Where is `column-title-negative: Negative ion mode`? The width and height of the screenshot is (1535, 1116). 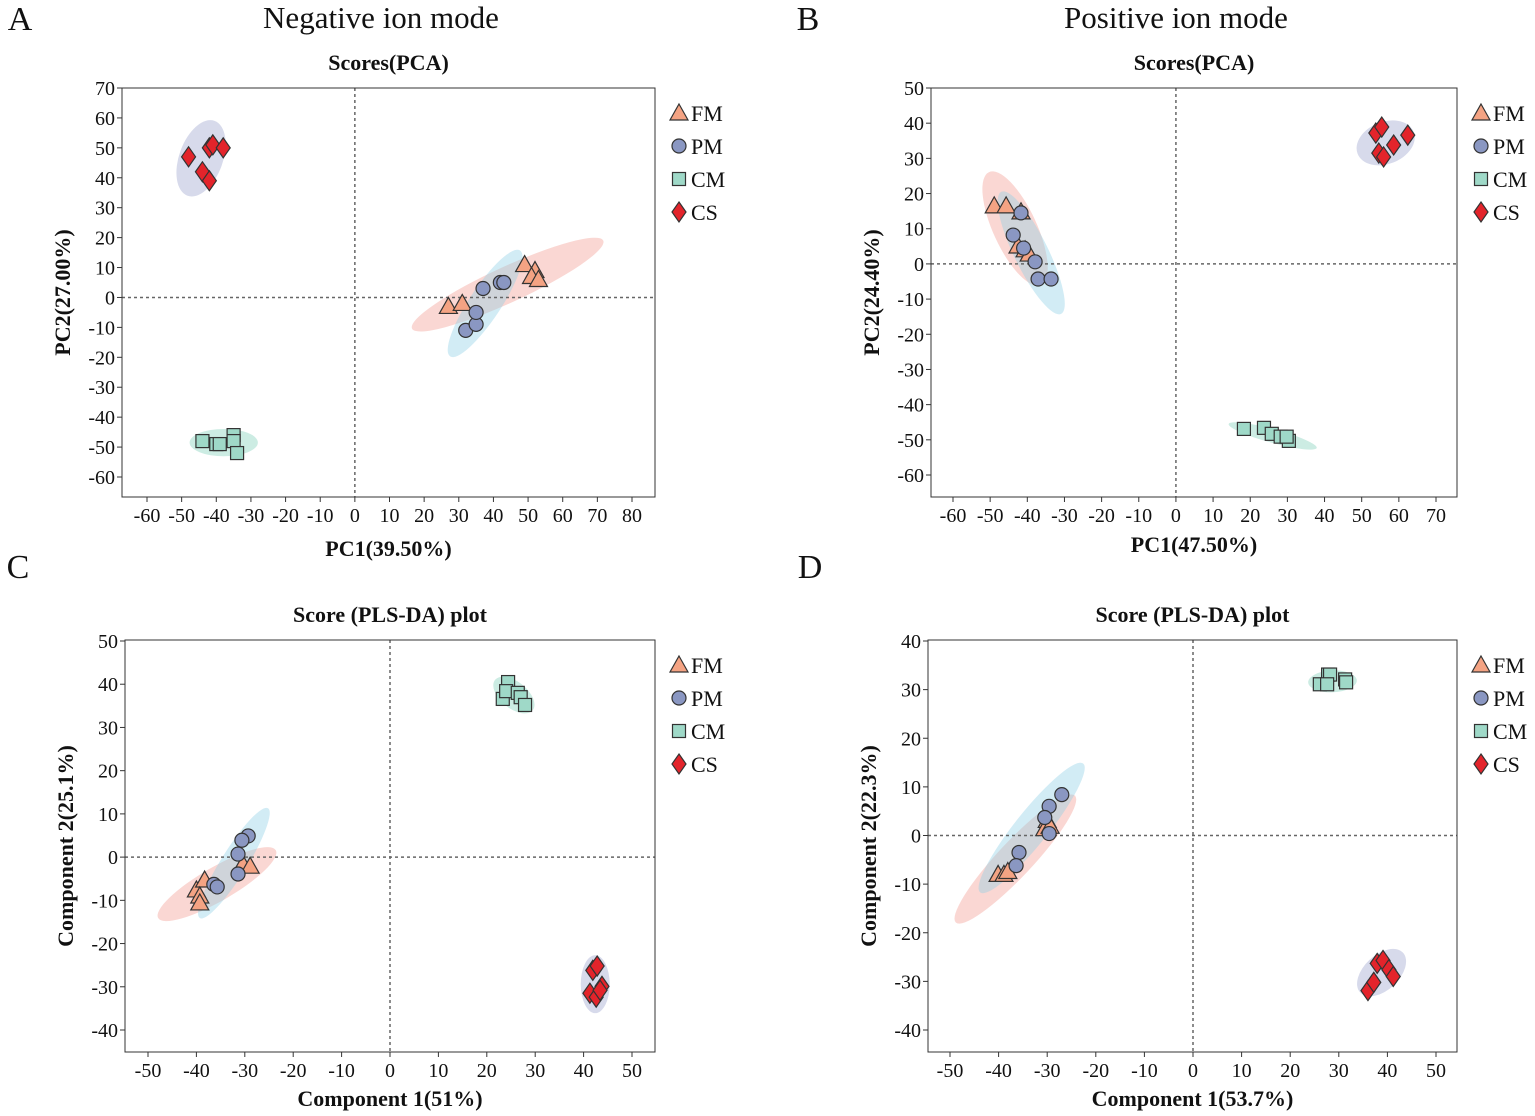 column-title-negative: Negative ion mode is located at coordinates (381, 17).